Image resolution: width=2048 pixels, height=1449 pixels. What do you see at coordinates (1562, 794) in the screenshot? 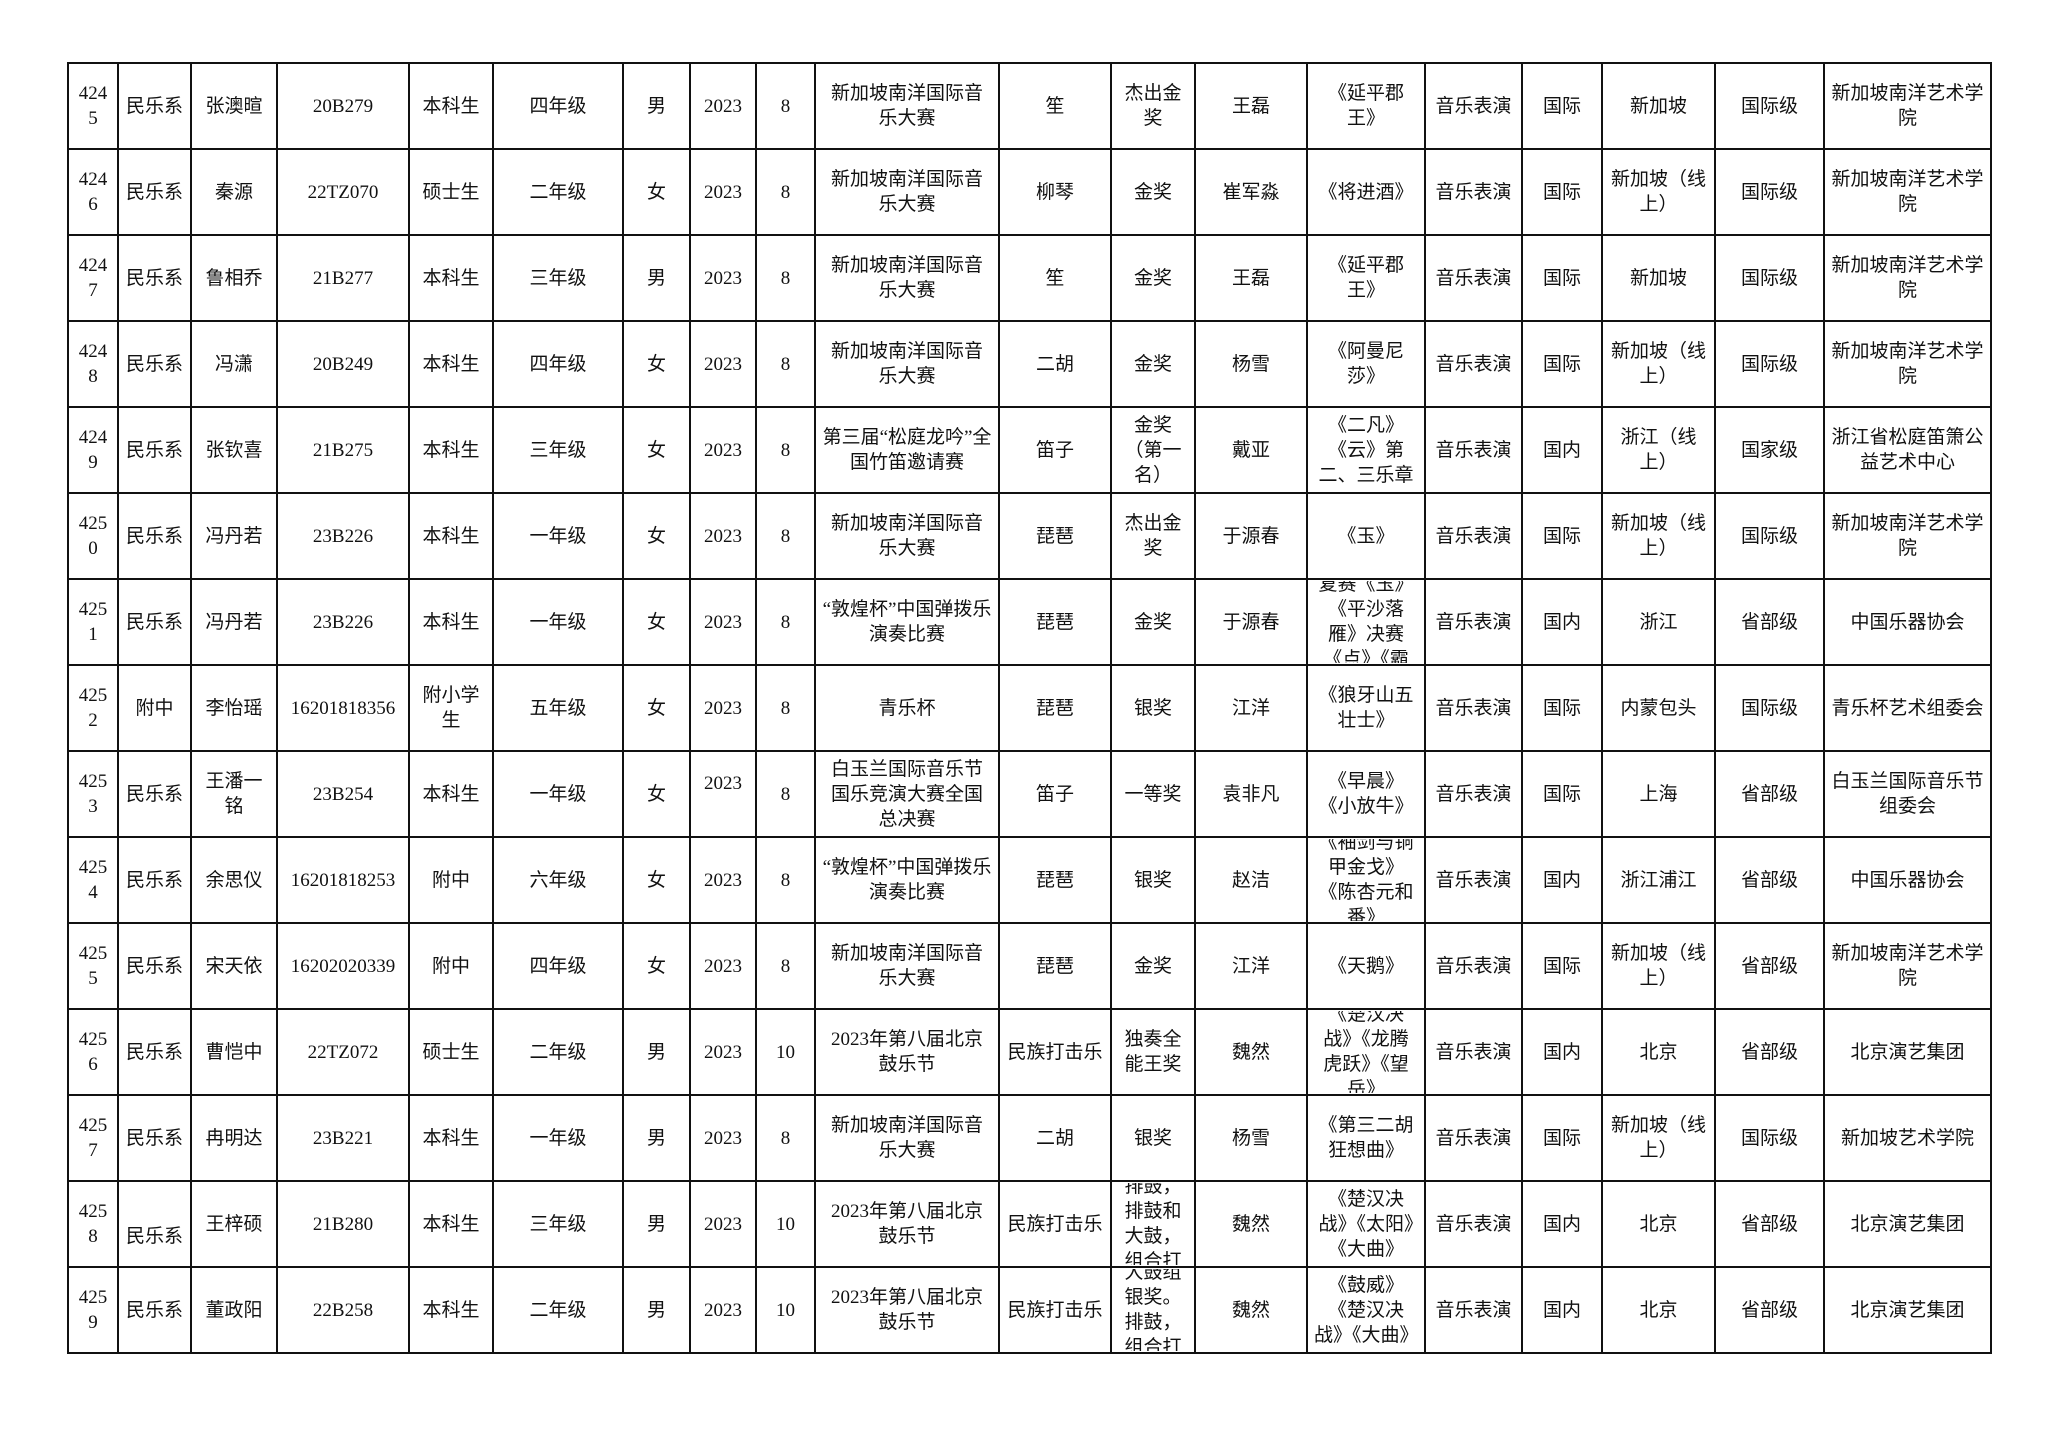
I see `cell-scope: 国际` at bounding box center [1562, 794].